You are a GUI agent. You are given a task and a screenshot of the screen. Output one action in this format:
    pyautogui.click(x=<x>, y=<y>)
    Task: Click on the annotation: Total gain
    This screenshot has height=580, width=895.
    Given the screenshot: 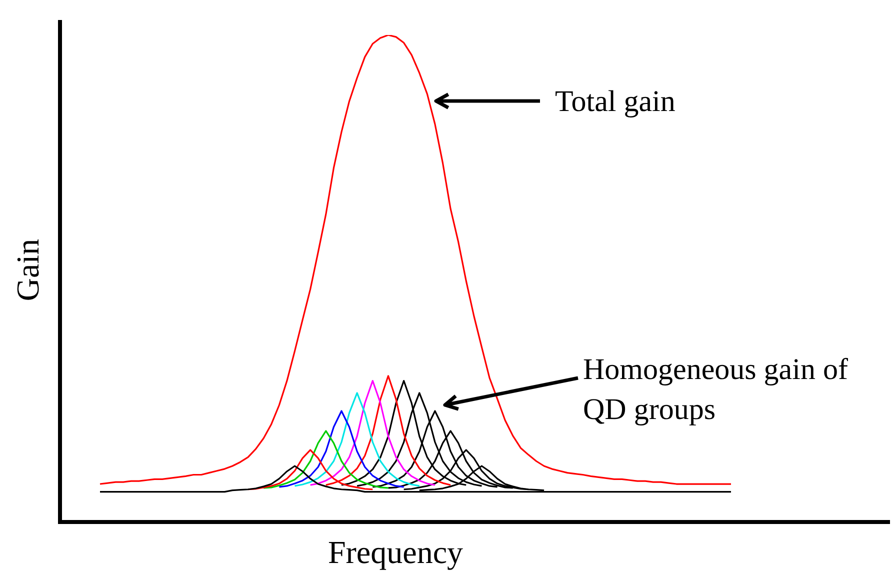 What is the action you would take?
    pyautogui.click(x=615, y=102)
    